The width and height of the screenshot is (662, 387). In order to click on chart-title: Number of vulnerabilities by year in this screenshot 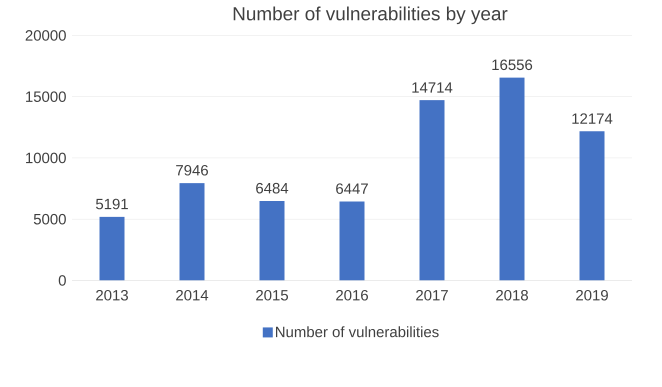, I will do `click(371, 15)`.